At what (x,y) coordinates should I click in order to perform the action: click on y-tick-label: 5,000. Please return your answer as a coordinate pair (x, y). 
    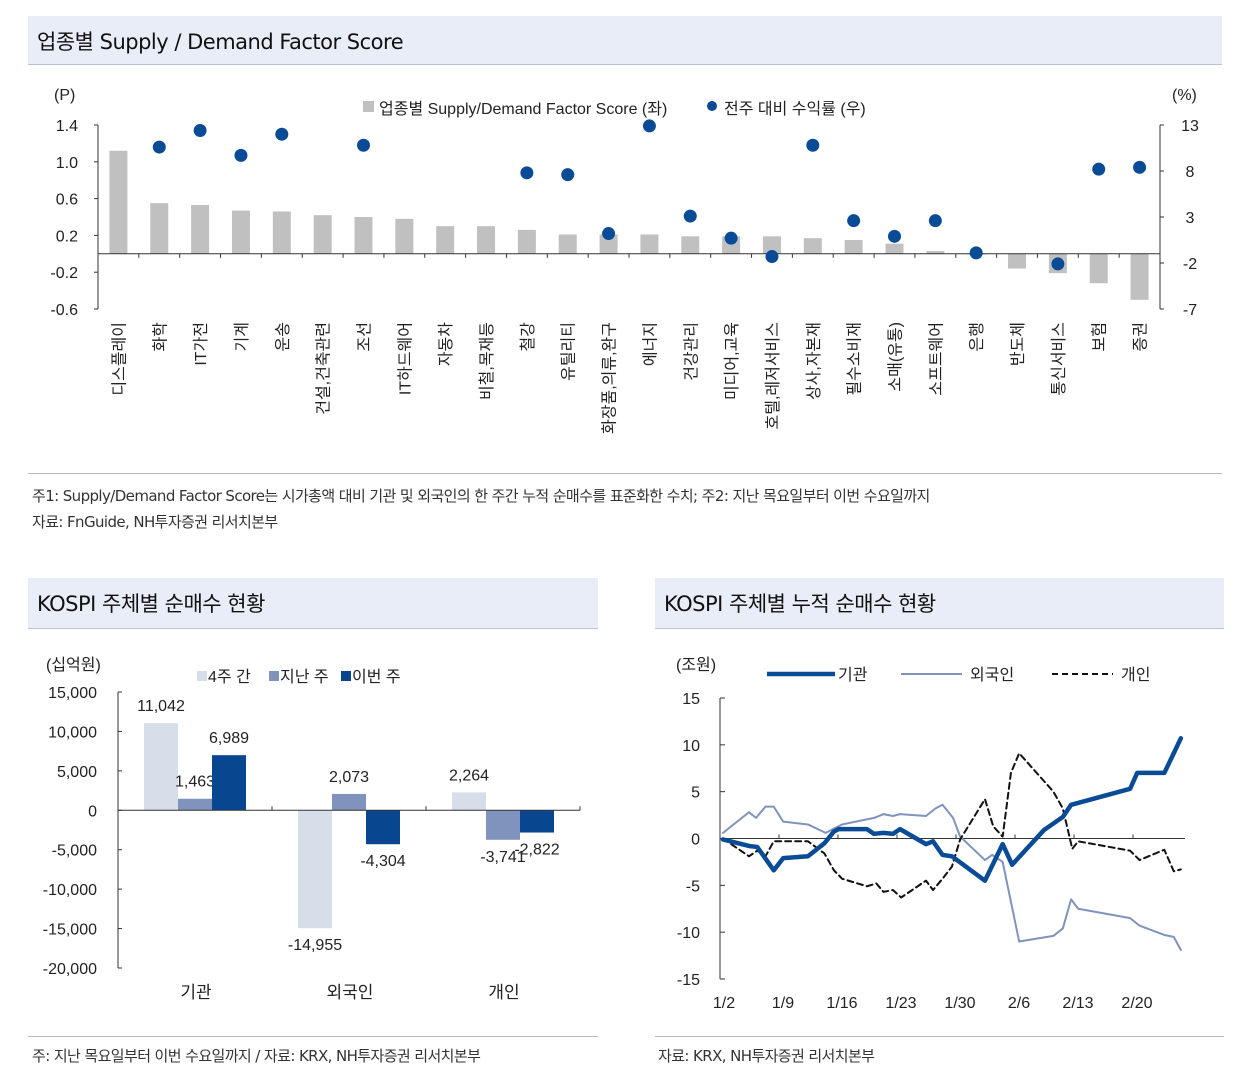
    Looking at the image, I should click on (77, 772).